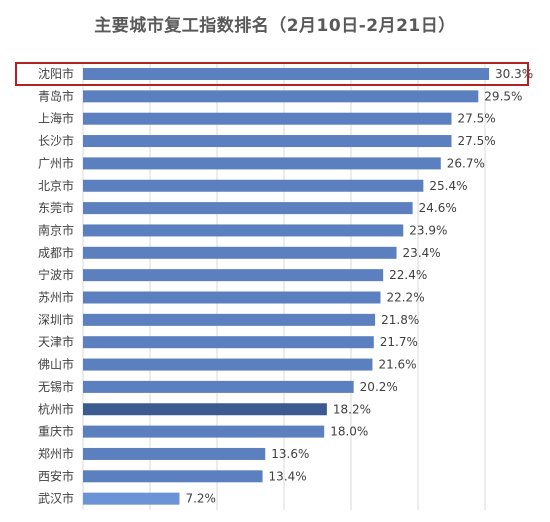 The width and height of the screenshot is (550, 522). What do you see at coordinates (56, 431) in the screenshot?
I see `category-label: 重庆市` at bounding box center [56, 431].